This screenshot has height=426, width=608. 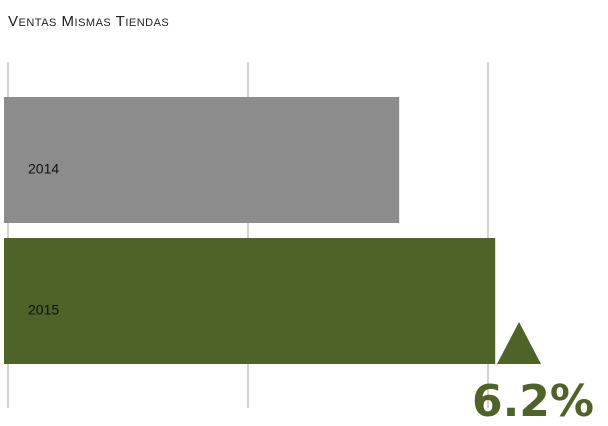 I want to click on category-label: 2014, so click(x=43, y=169).